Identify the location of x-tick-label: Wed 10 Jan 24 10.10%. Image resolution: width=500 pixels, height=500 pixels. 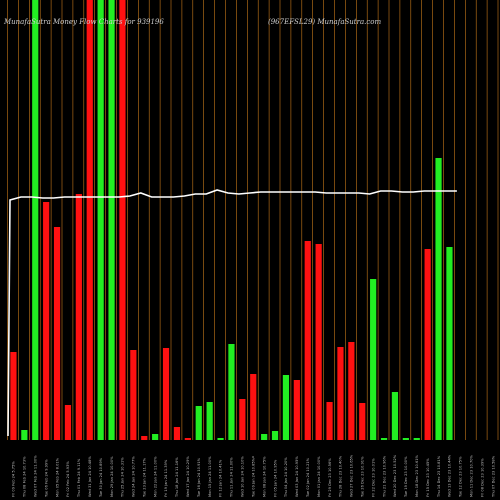
(243, 476).